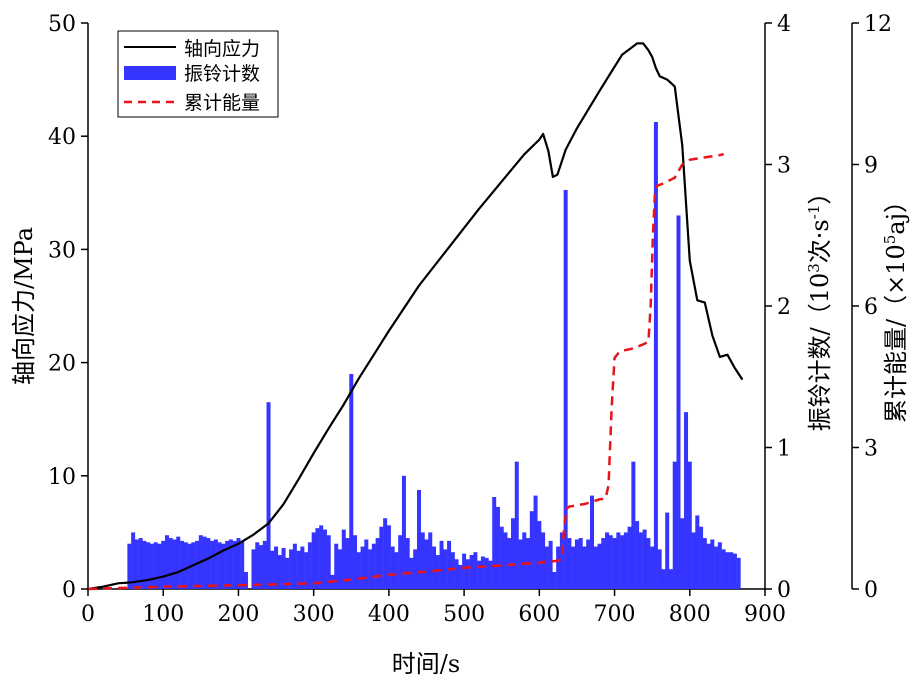 The image size is (921, 685). Describe the element at coordinates (163, 614) in the screenshot. I see `x-tick-label: 100` at that location.